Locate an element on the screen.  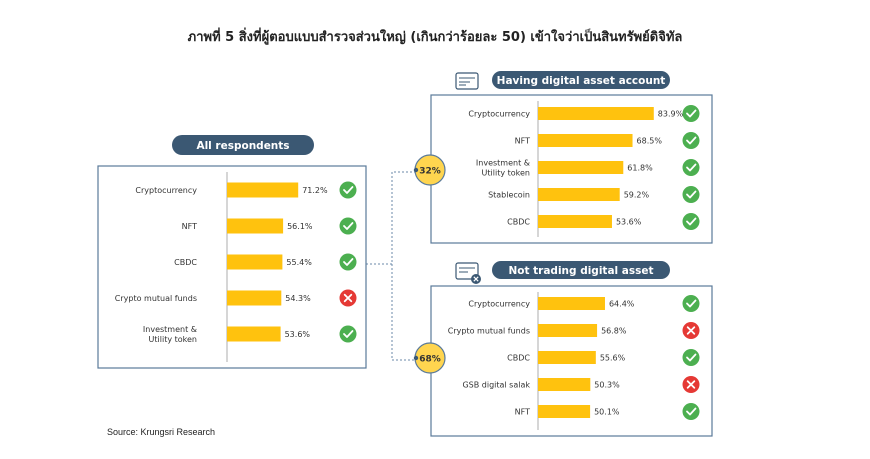
panel-not-title-pill is located at coordinates (581, 270).